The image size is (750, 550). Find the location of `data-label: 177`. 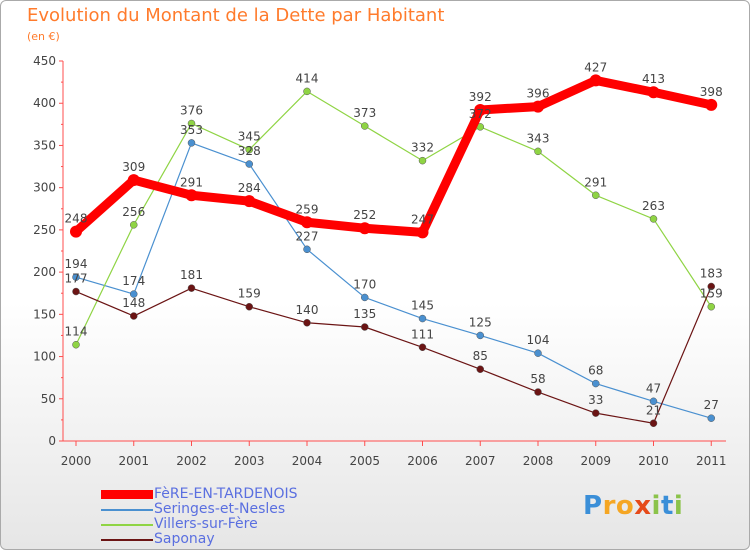

data-label: 177 is located at coordinates (76, 279).